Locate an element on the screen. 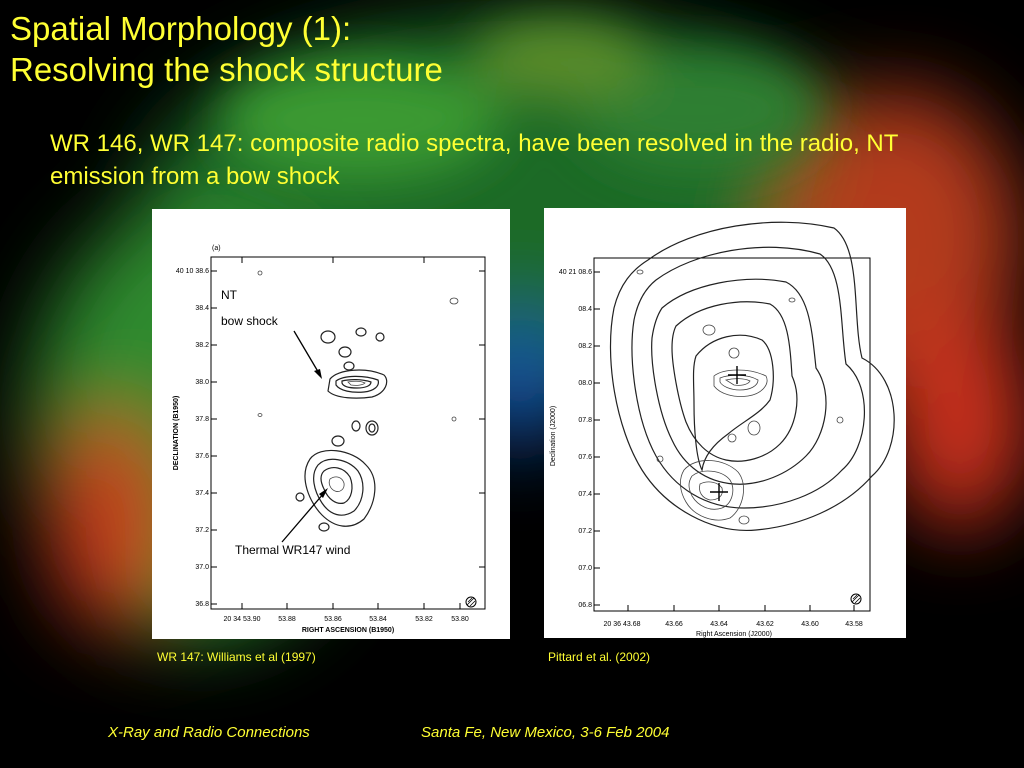  star-marker-wr147-s is located at coordinates (719, 492).